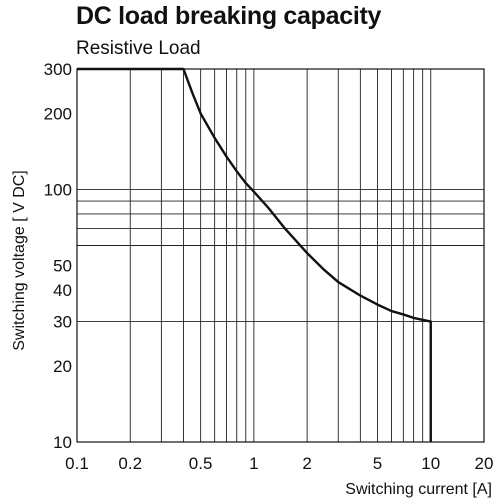 The width and height of the screenshot is (500, 500). I want to click on x-tick-label: 10, so click(430, 463).